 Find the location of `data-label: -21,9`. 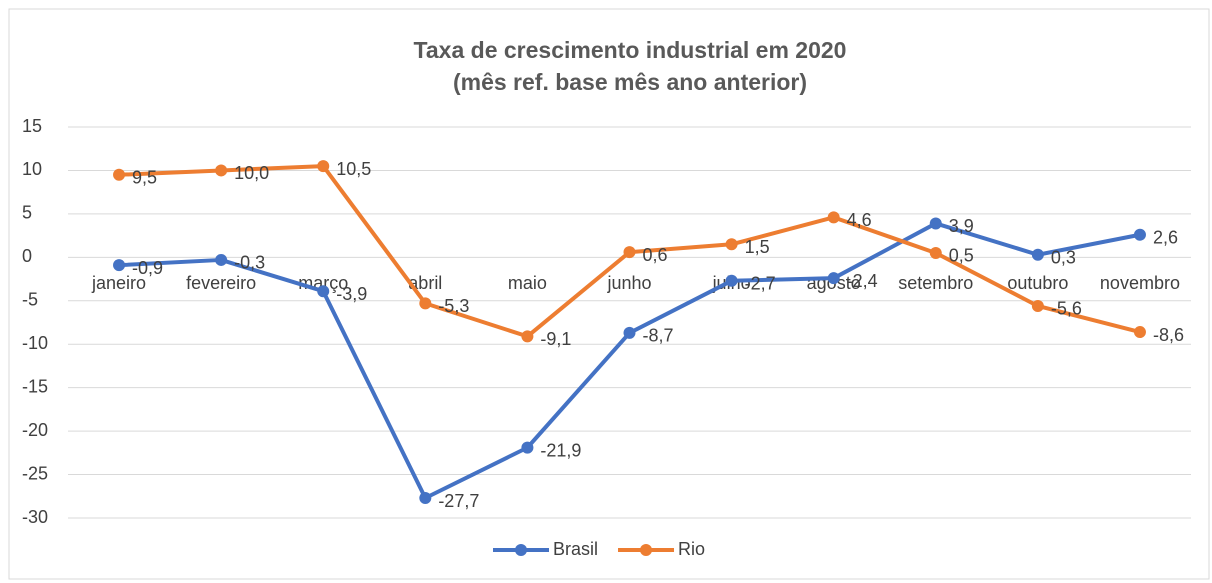

data-label: -21,9 is located at coordinates (560, 450).